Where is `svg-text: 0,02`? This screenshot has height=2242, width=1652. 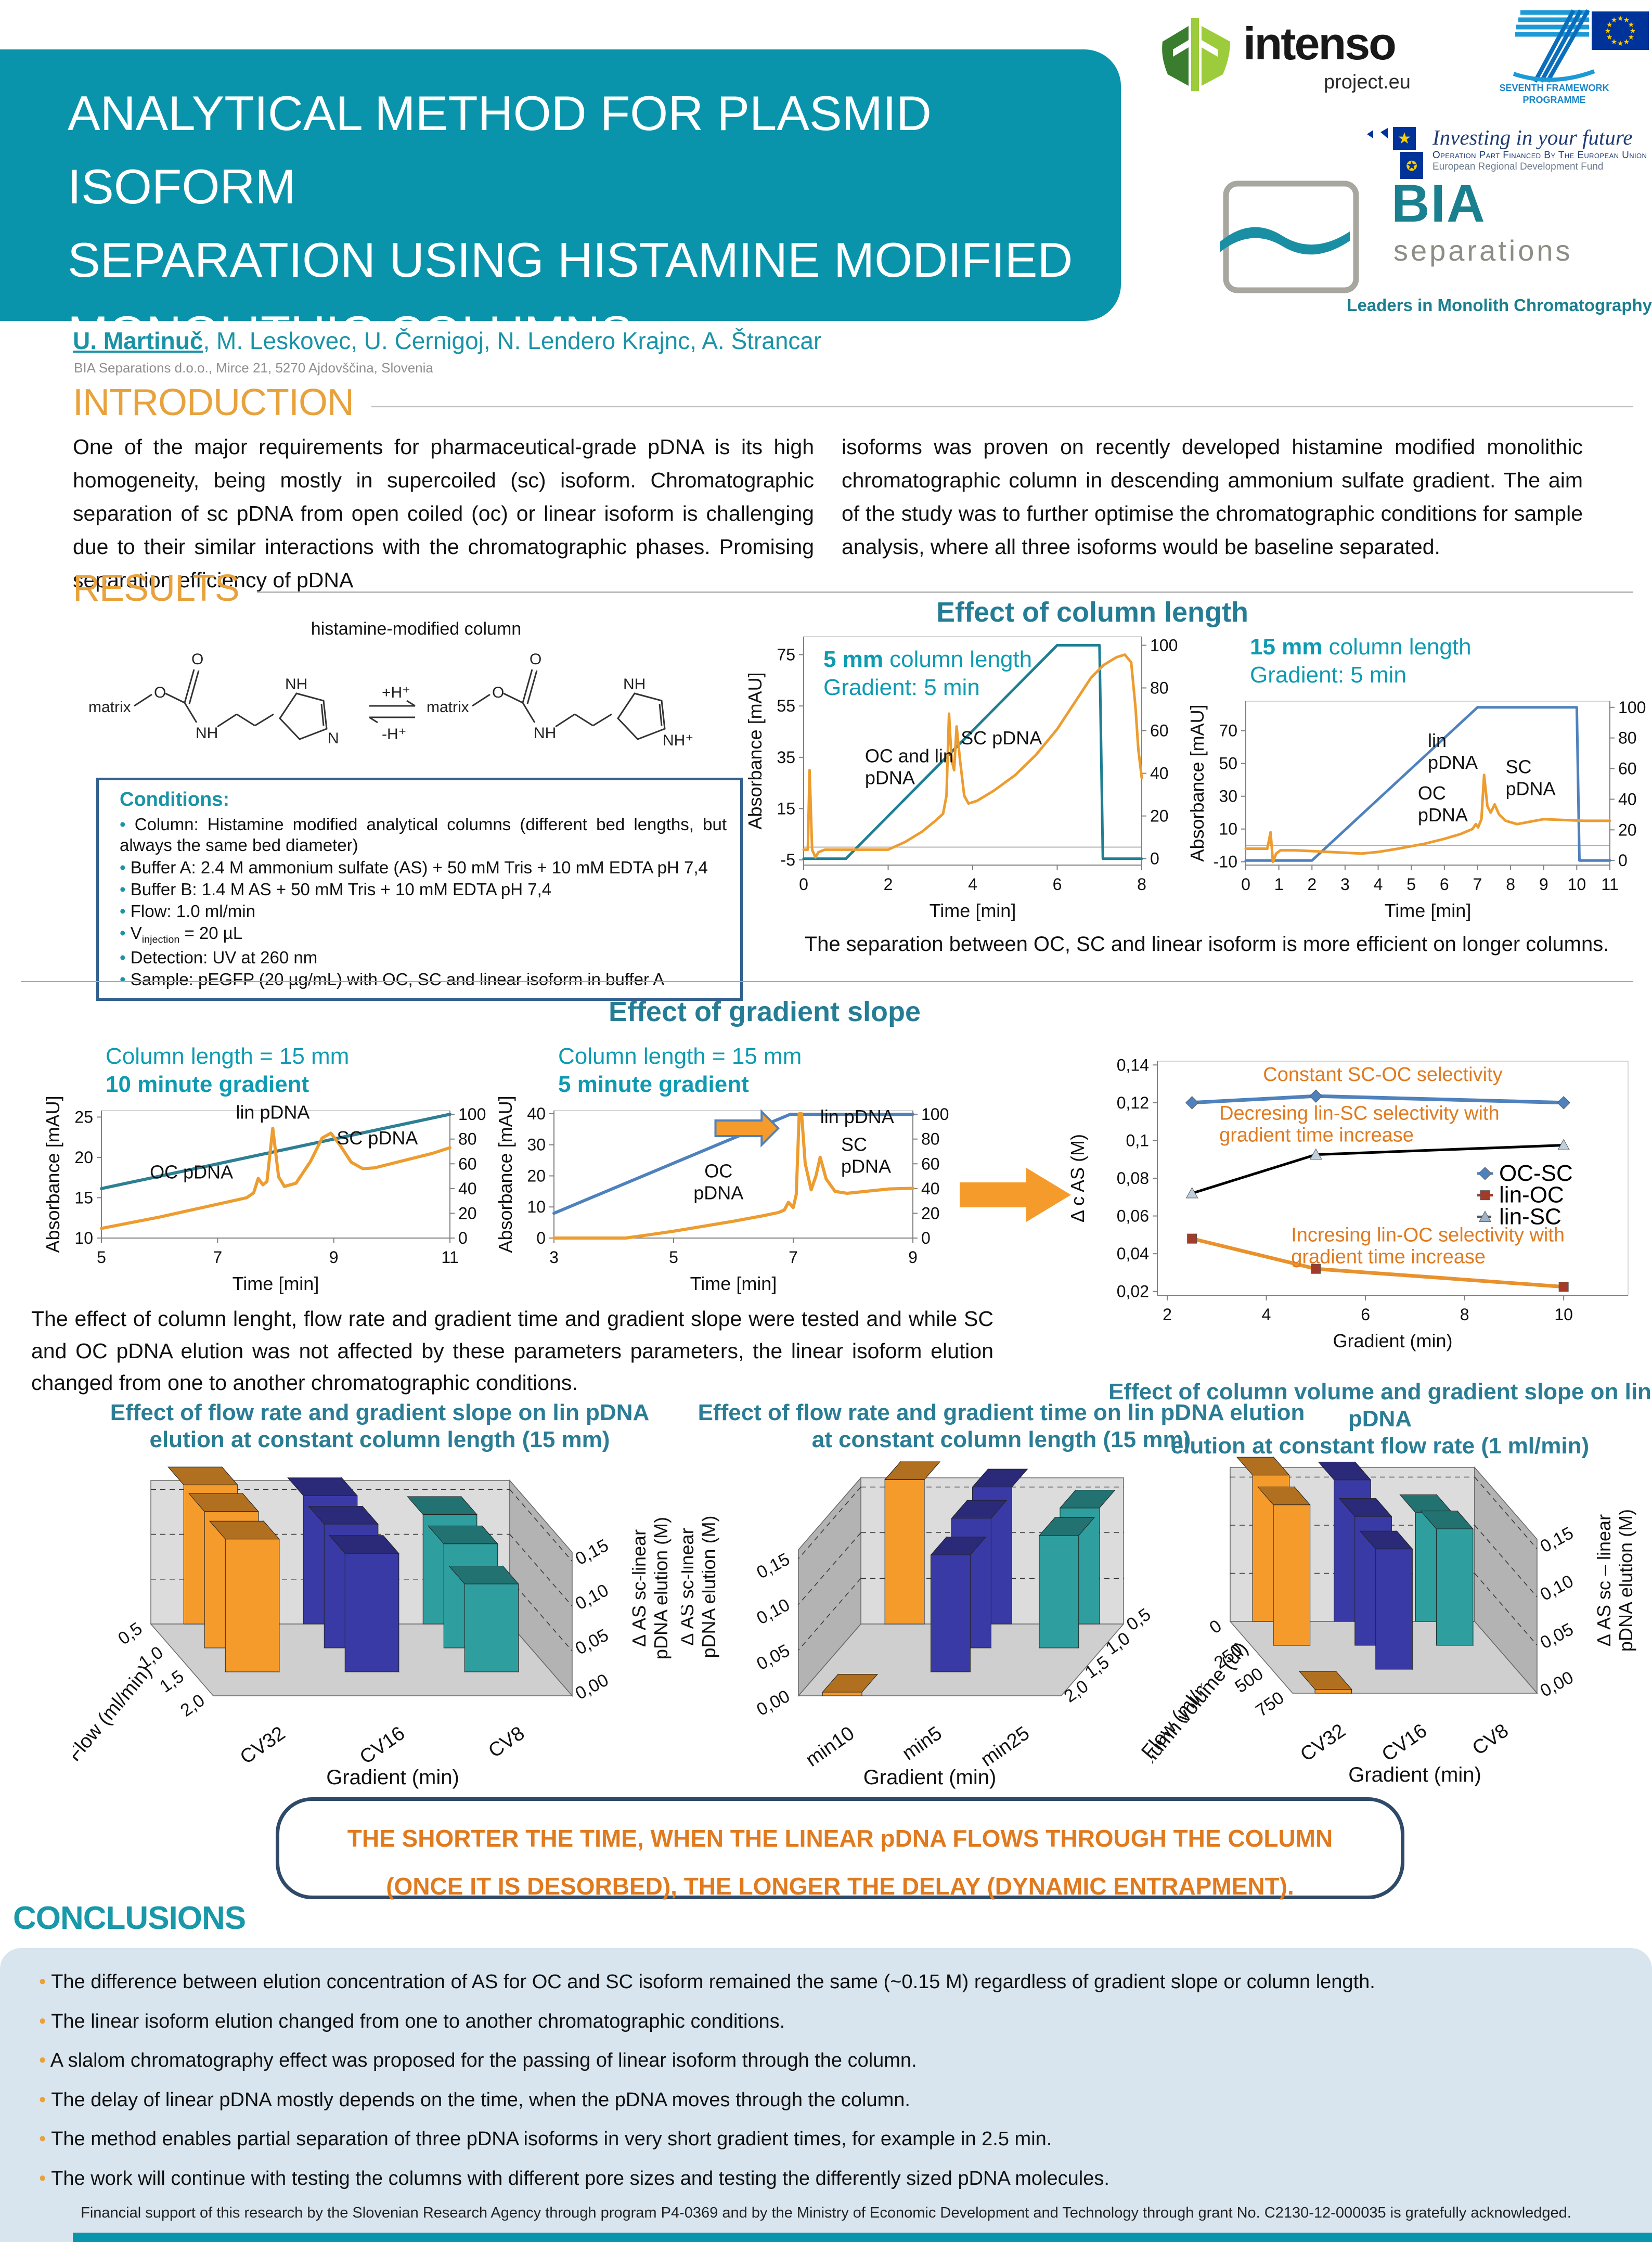 svg-text: 0,02 is located at coordinates (1133, 1291).